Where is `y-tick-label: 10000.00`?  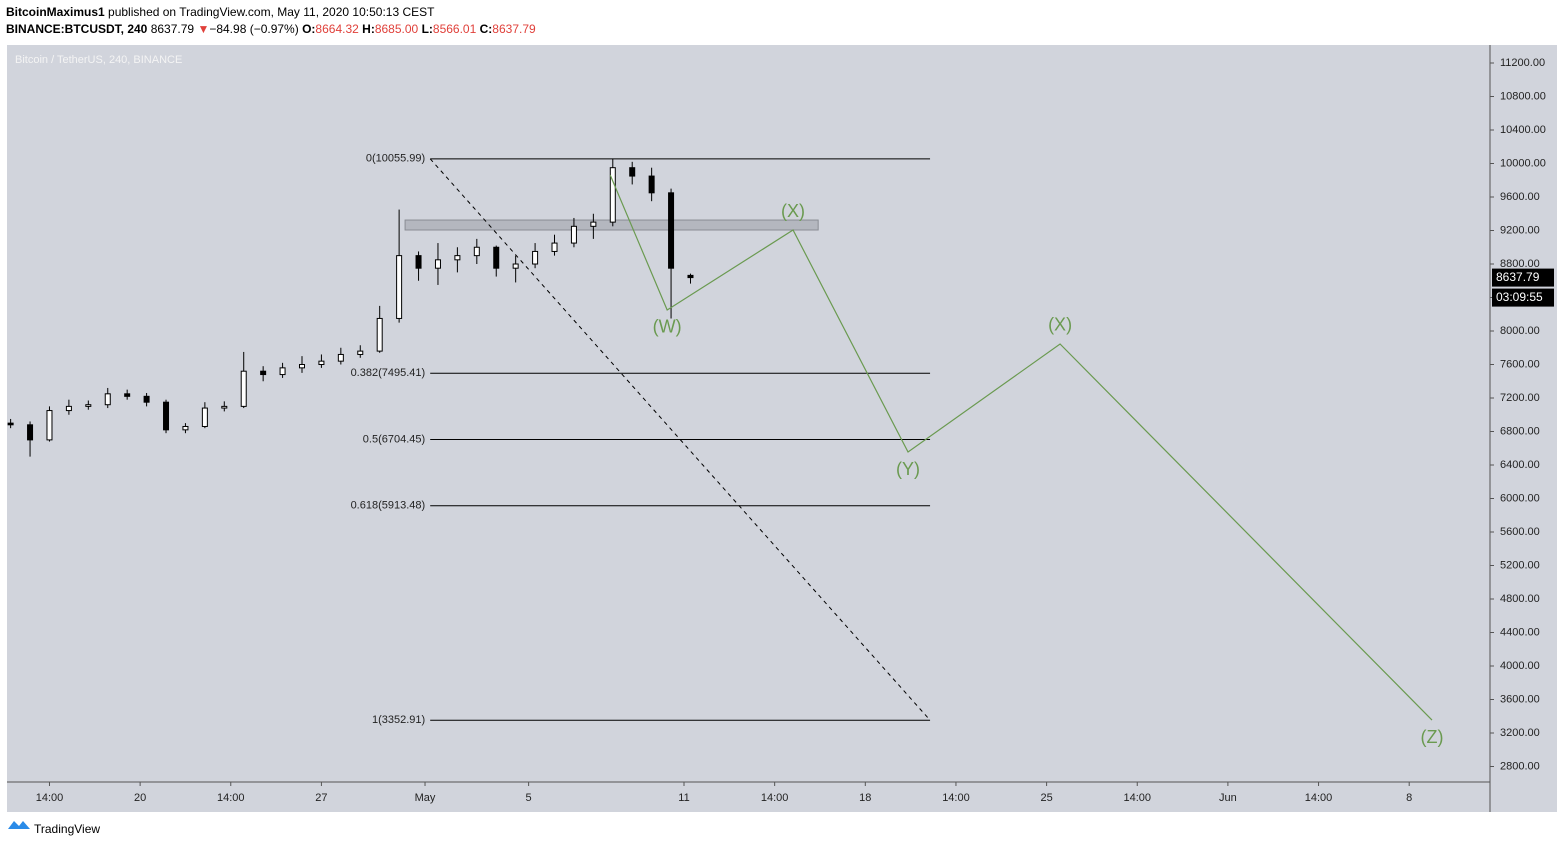
y-tick-label: 10000.00 is located at coordinates (1523, 163).